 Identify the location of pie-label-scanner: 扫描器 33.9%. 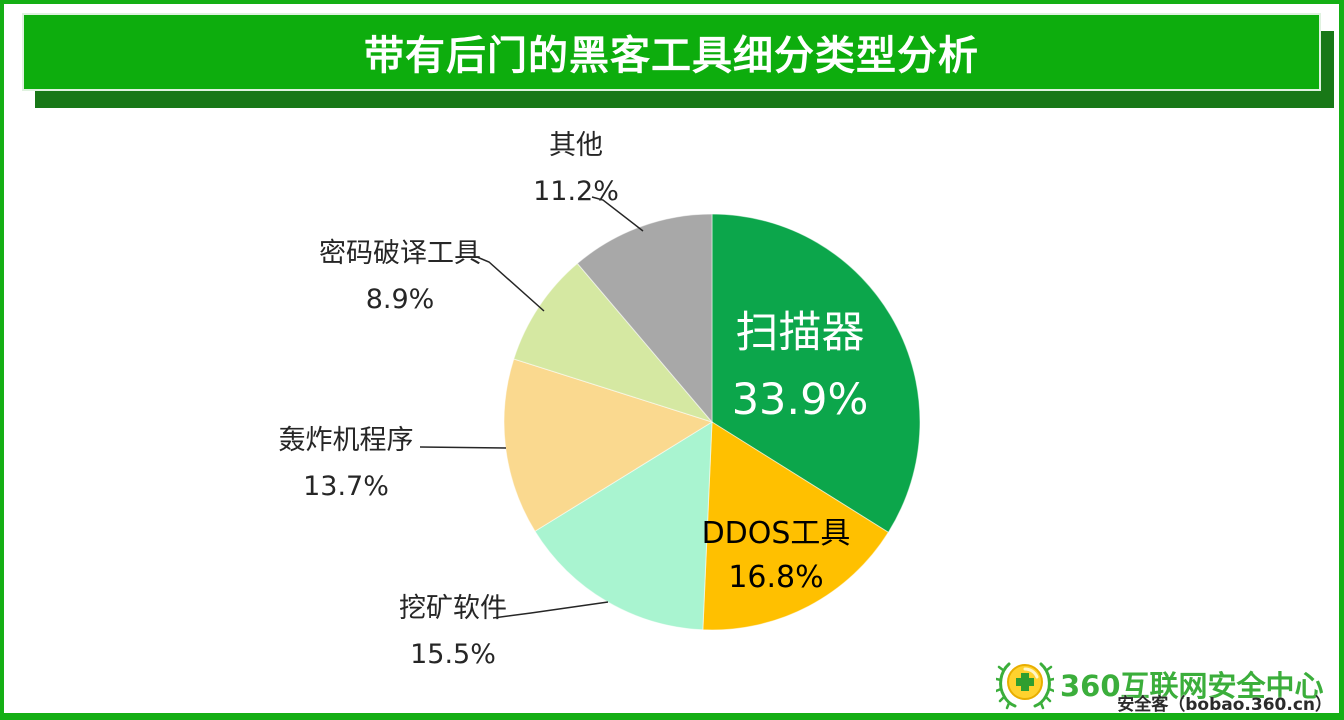
(800, 367).